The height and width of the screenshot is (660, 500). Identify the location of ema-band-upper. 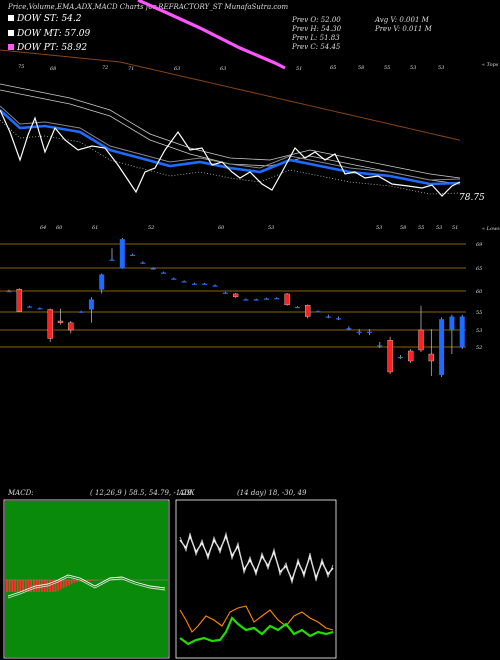
(230, 131).